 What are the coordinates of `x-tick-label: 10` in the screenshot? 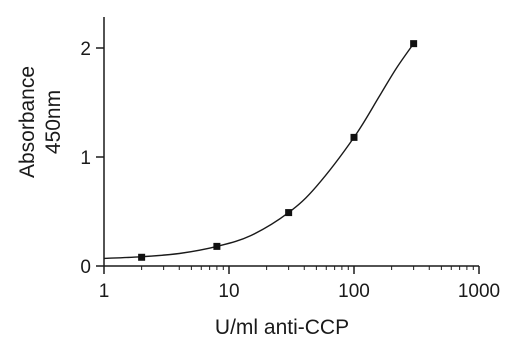 It's located at (228, 291).